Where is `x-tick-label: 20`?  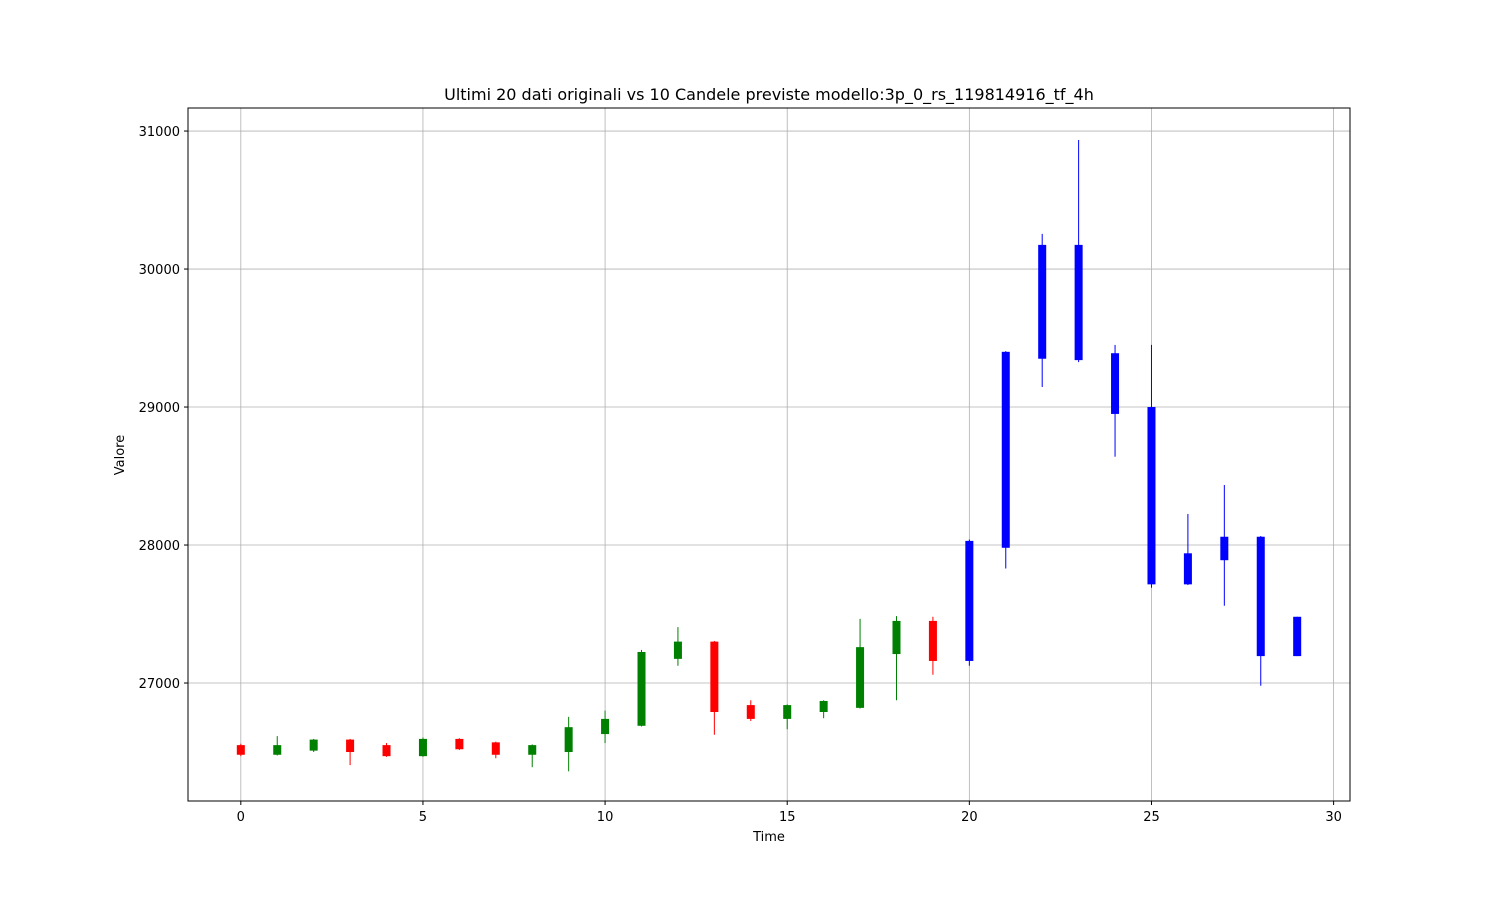
x-tick-label: 20 is located at coordinates (969, 817).